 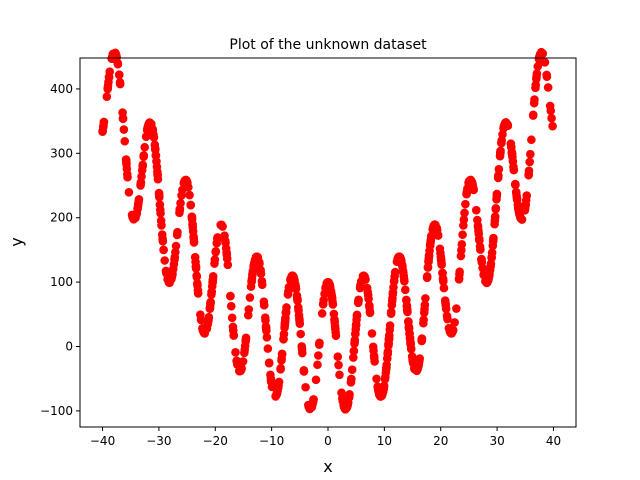 I want to click on x-tick-label: −40, so click(x=102, y=441).